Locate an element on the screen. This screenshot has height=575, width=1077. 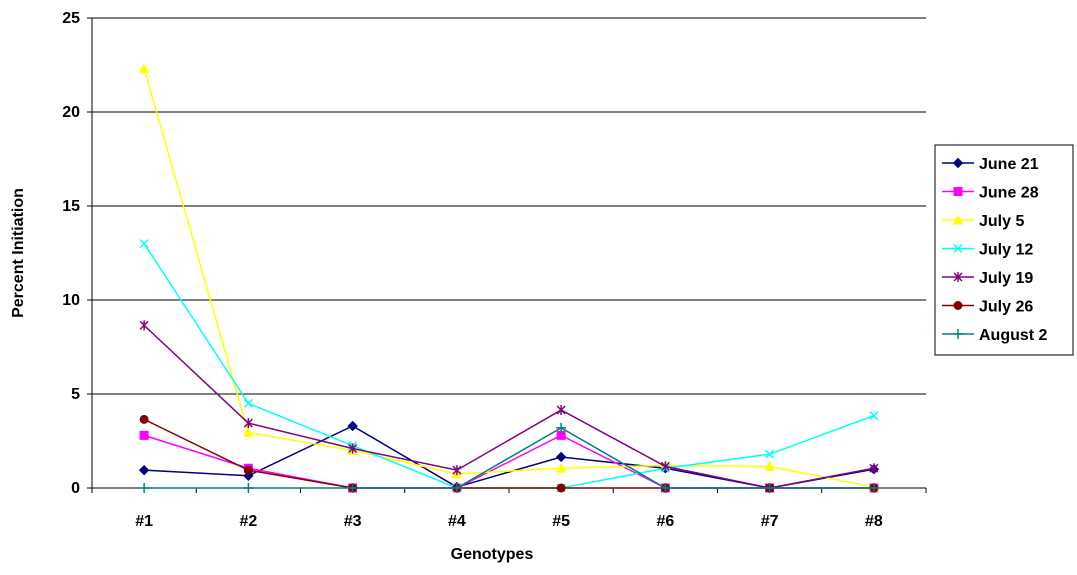
legend-box is located at coordinates (1004, 250).